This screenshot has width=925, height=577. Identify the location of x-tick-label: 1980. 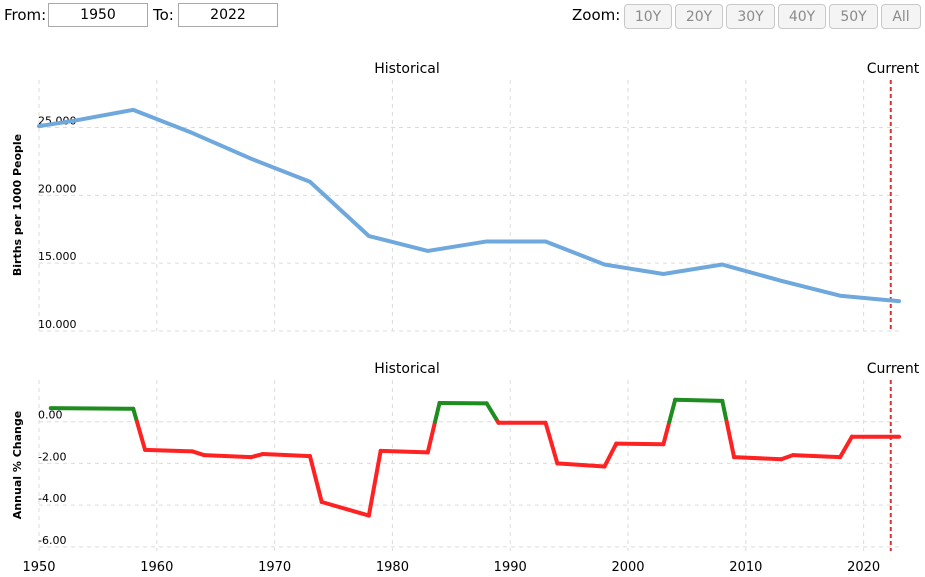
(392, 567).